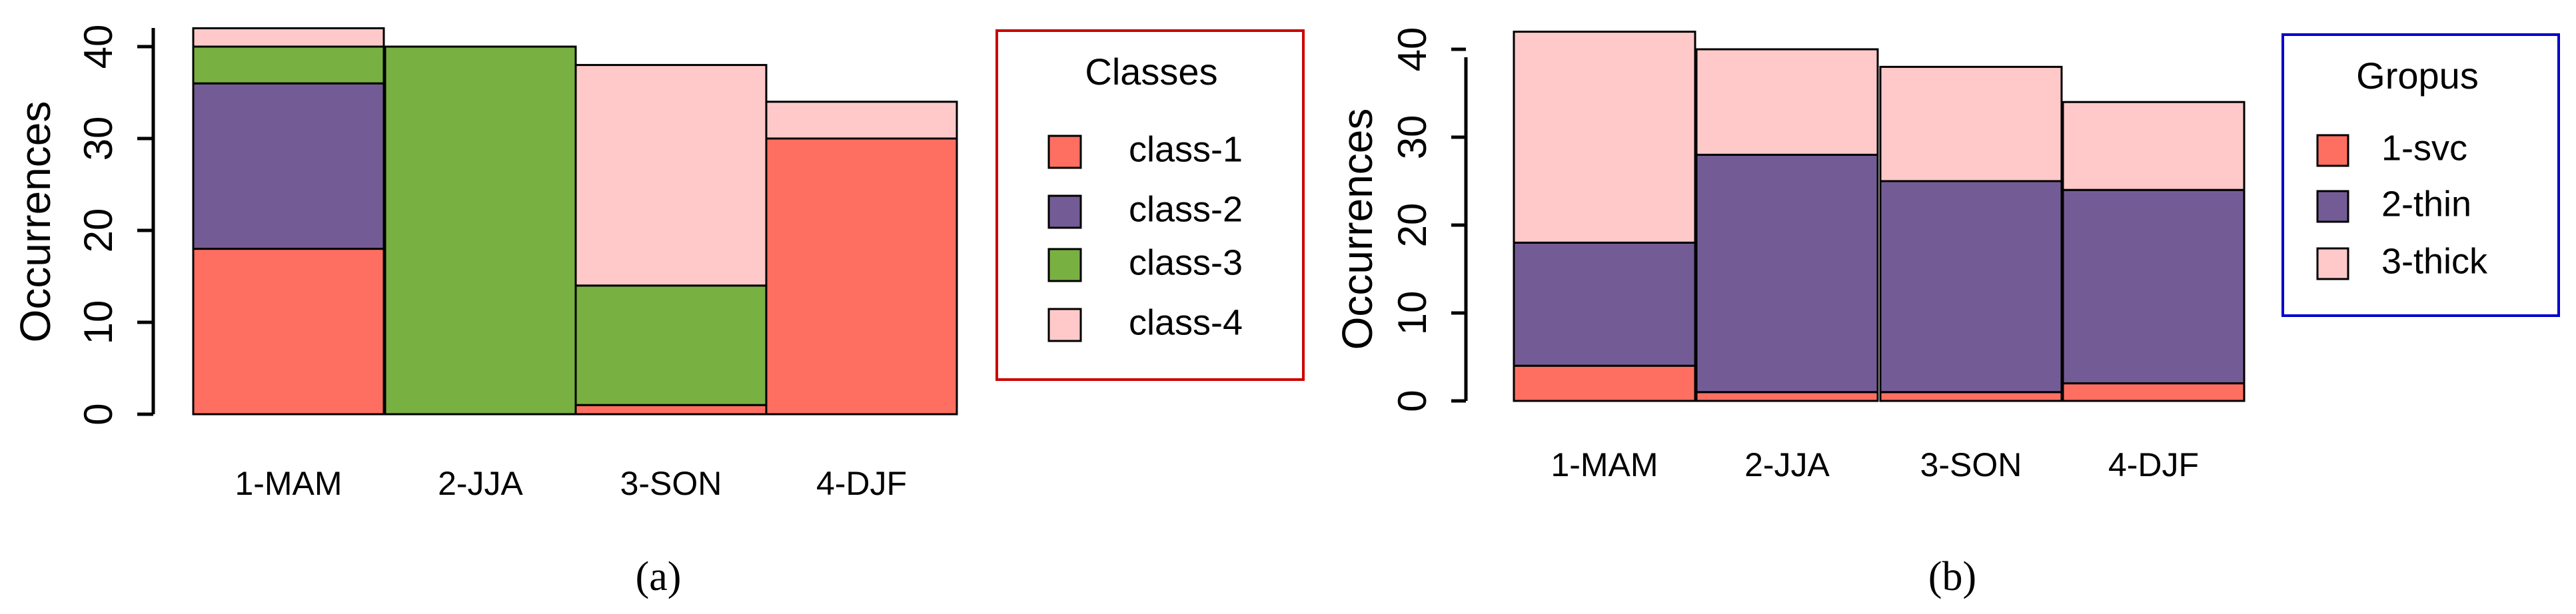 The width and height of the screenshot is (2576, 614). Describe the element at coordinates (2333, 207) in the screenshot. I see `legend-swatch-2-thin` at that location.